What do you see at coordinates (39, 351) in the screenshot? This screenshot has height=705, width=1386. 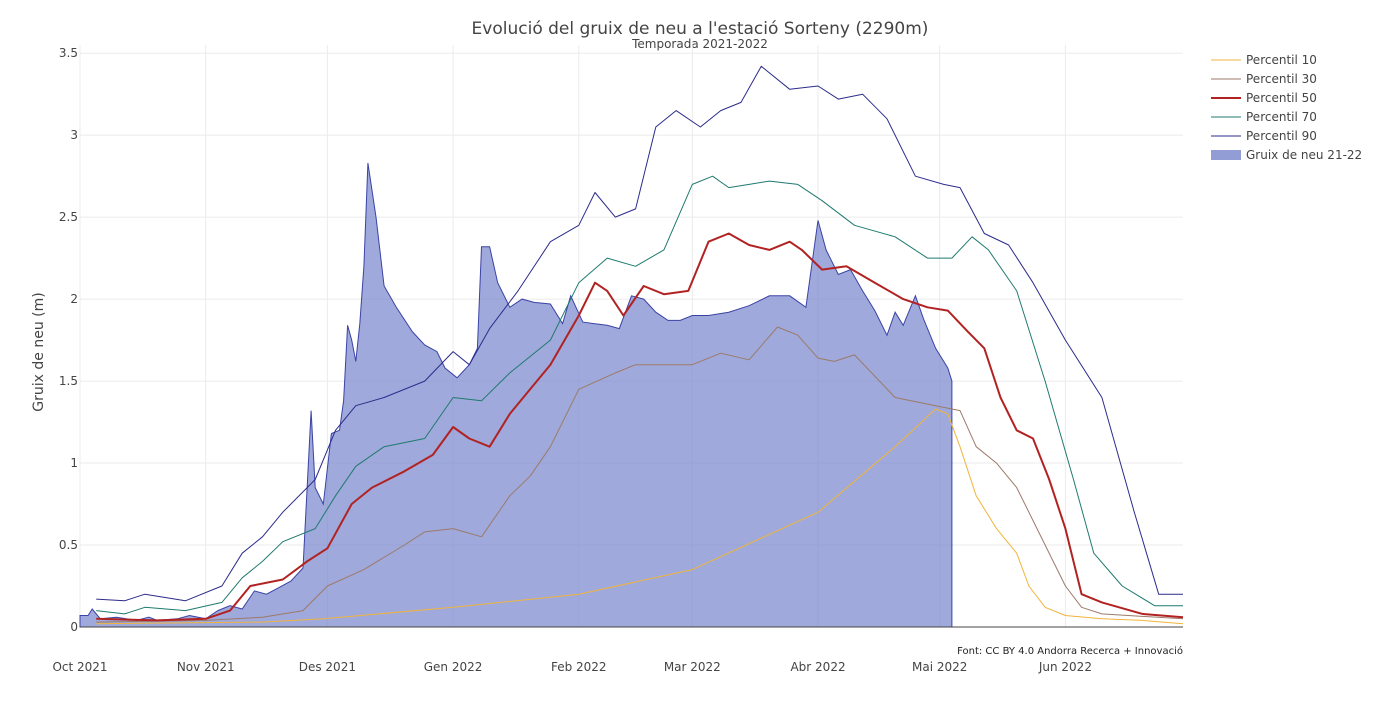 I see `y-axis-label: Gruix de neu (m)` at bounding box center [39, 351].